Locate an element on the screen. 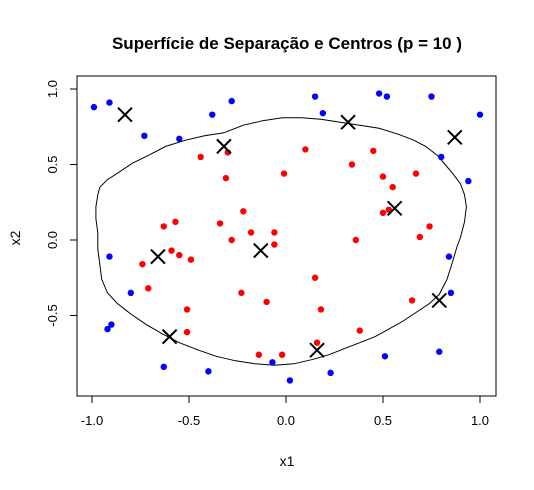 This screenshot has width=534, height=490. x-tick-label: 1.0 is located at coordinates (480, 420).